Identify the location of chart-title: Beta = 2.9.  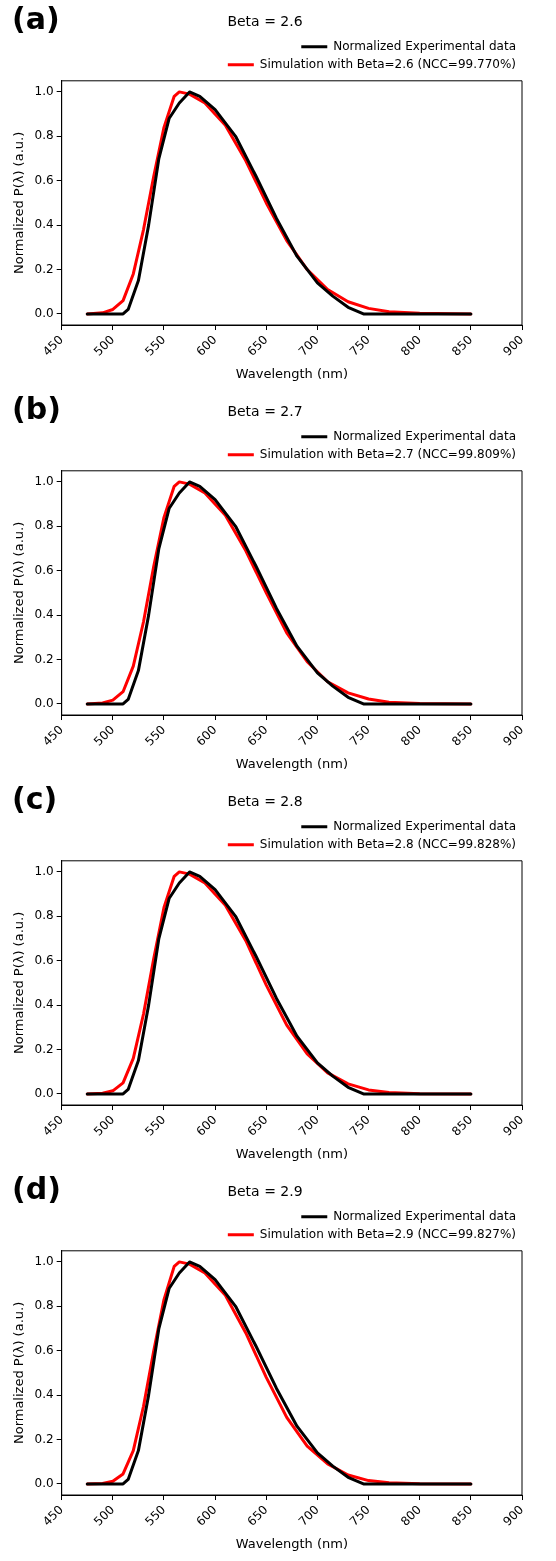
(265, 1191).